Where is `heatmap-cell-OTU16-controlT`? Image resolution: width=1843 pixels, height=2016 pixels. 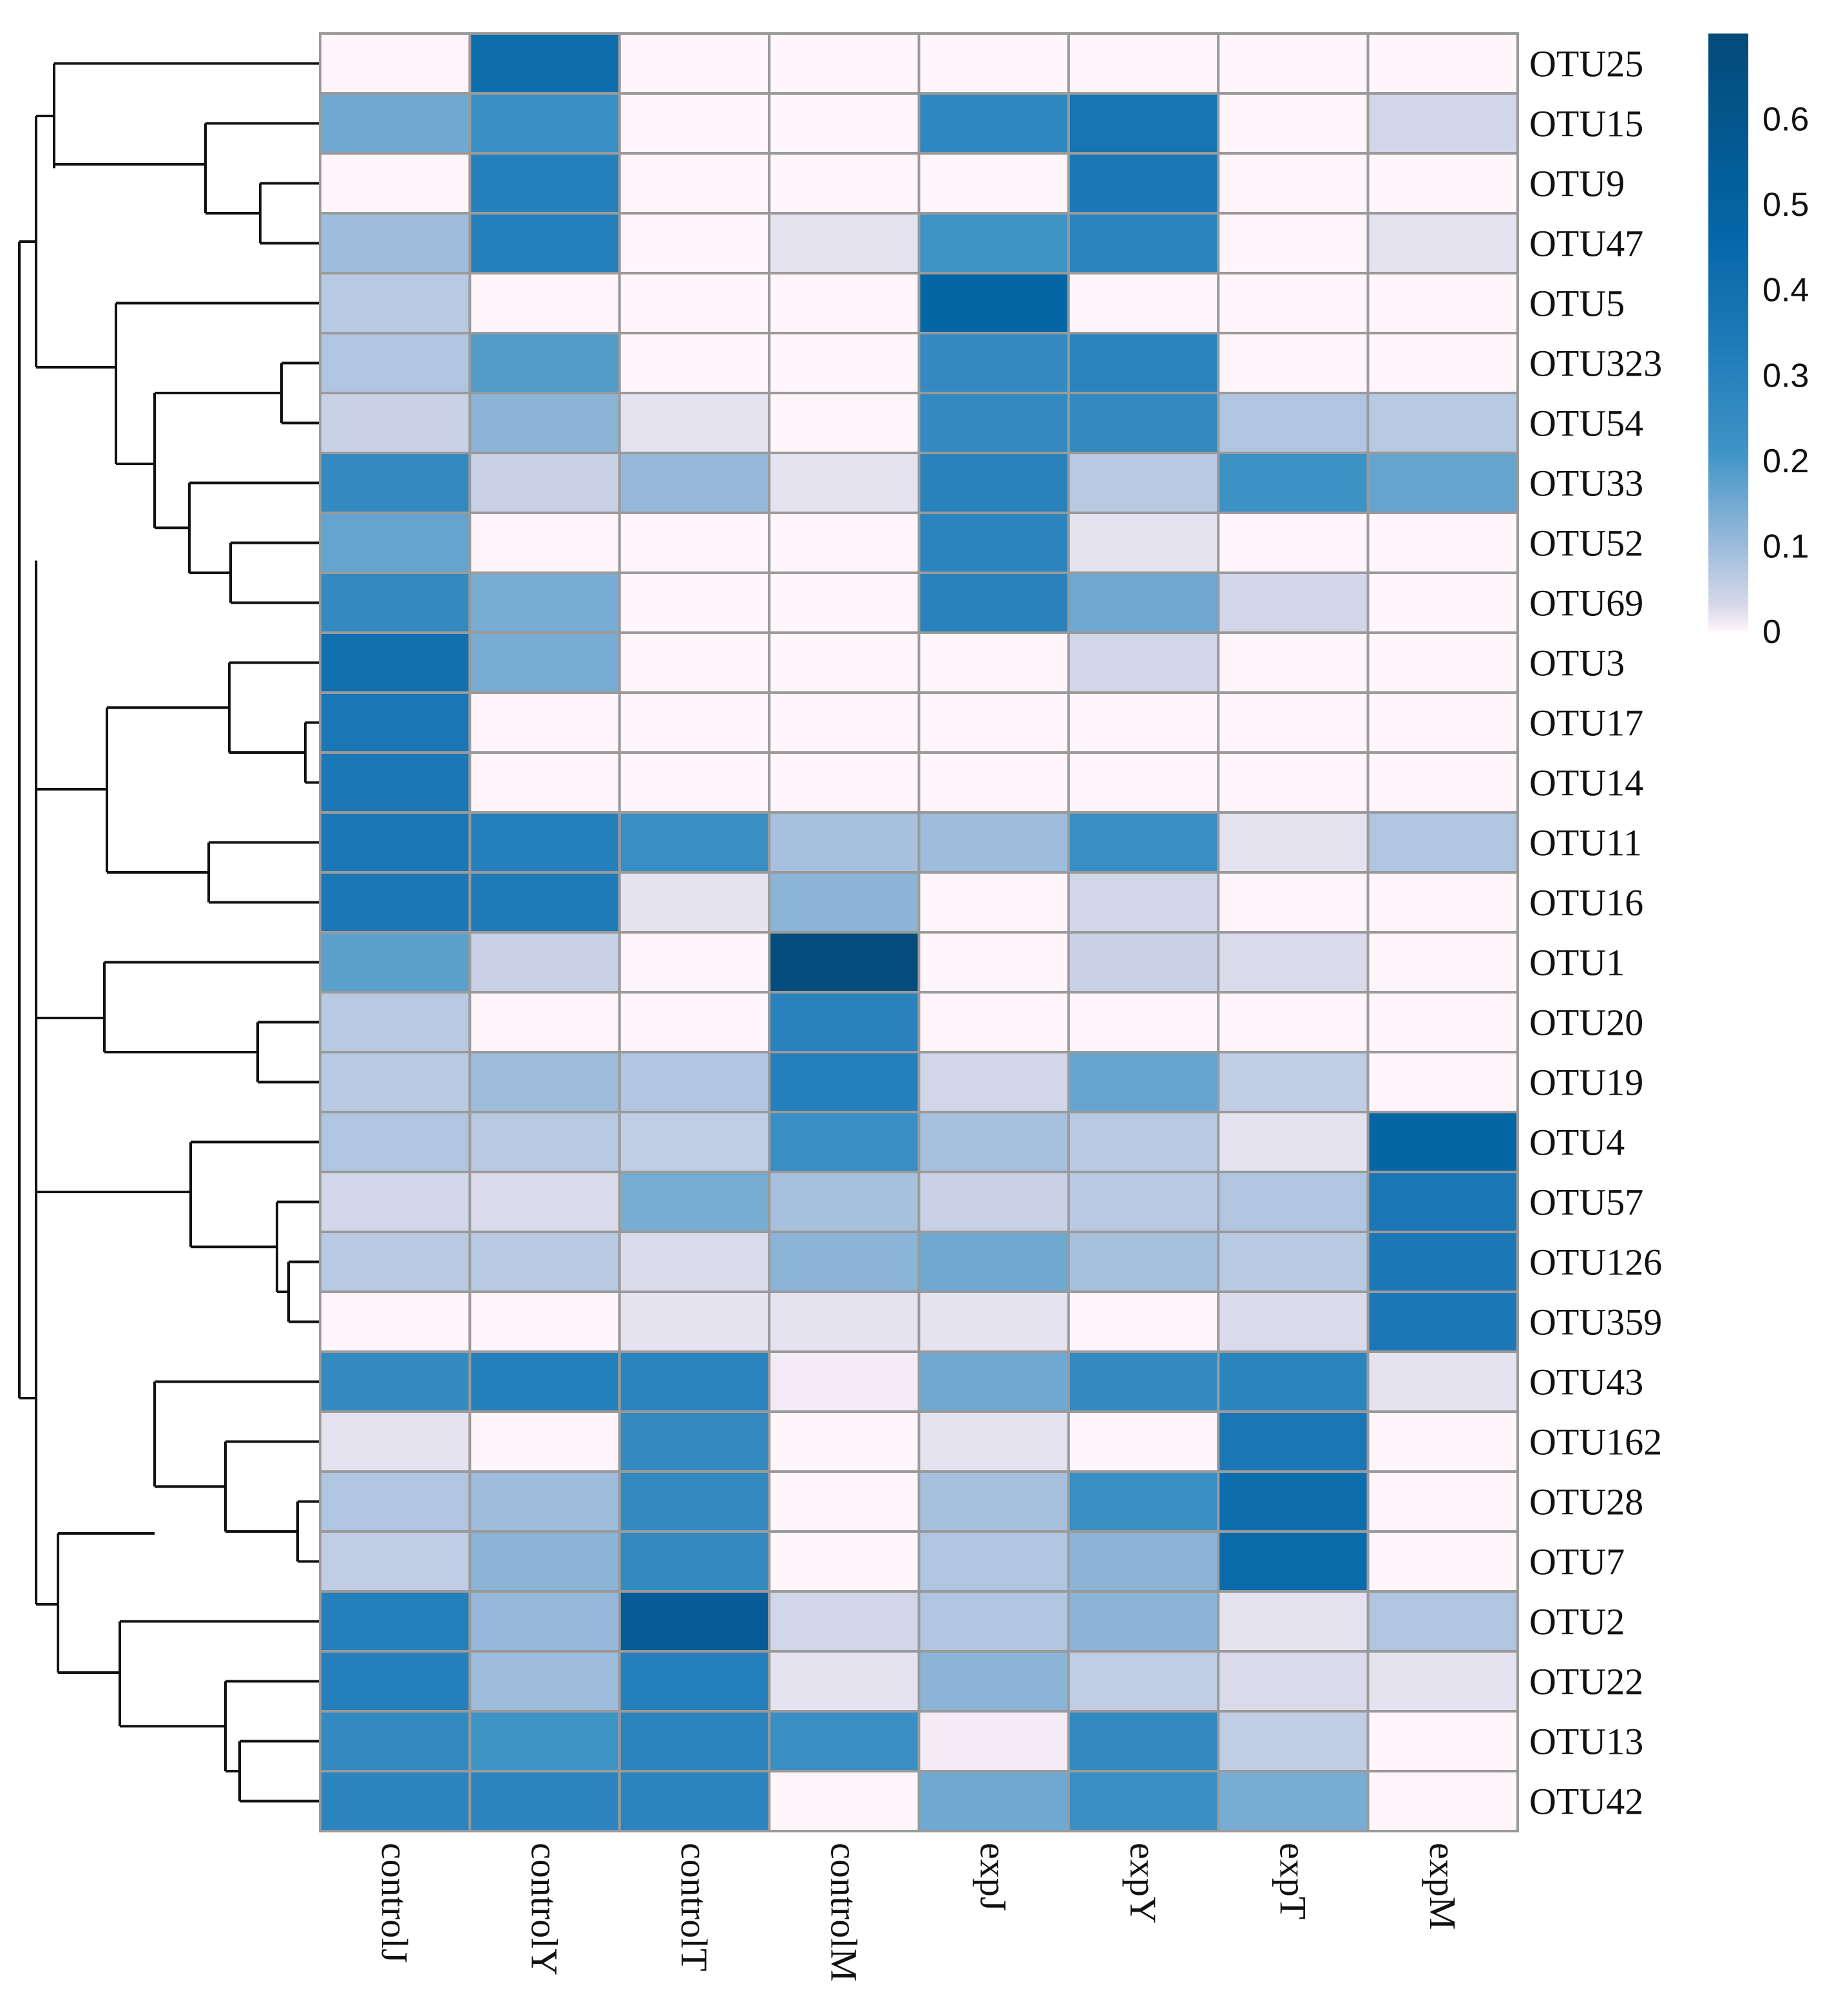 heatmap-cell-OTU16-controlT is located at coordinates (694, 902).